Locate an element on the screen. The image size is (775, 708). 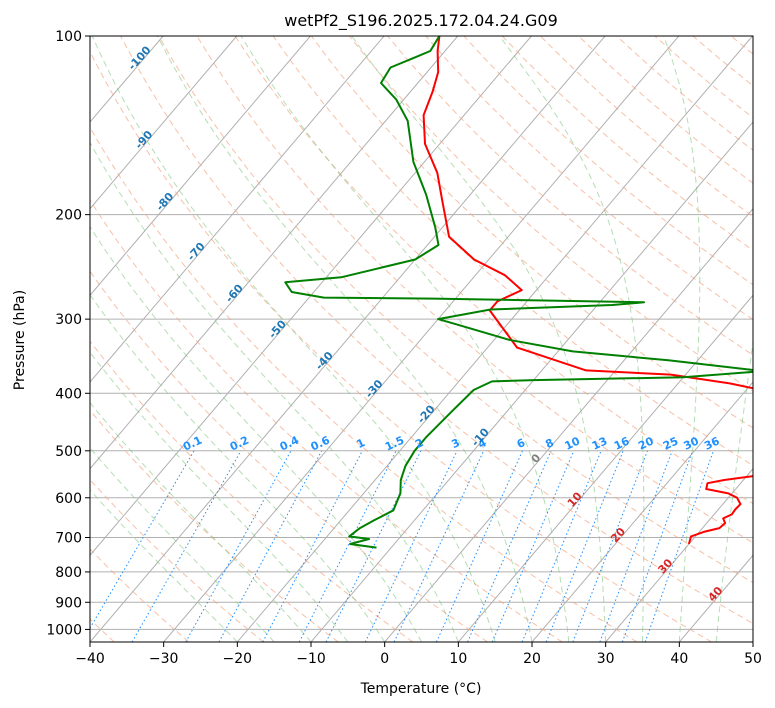
x-tick-label: 10 is located at coordinates (458, 659).